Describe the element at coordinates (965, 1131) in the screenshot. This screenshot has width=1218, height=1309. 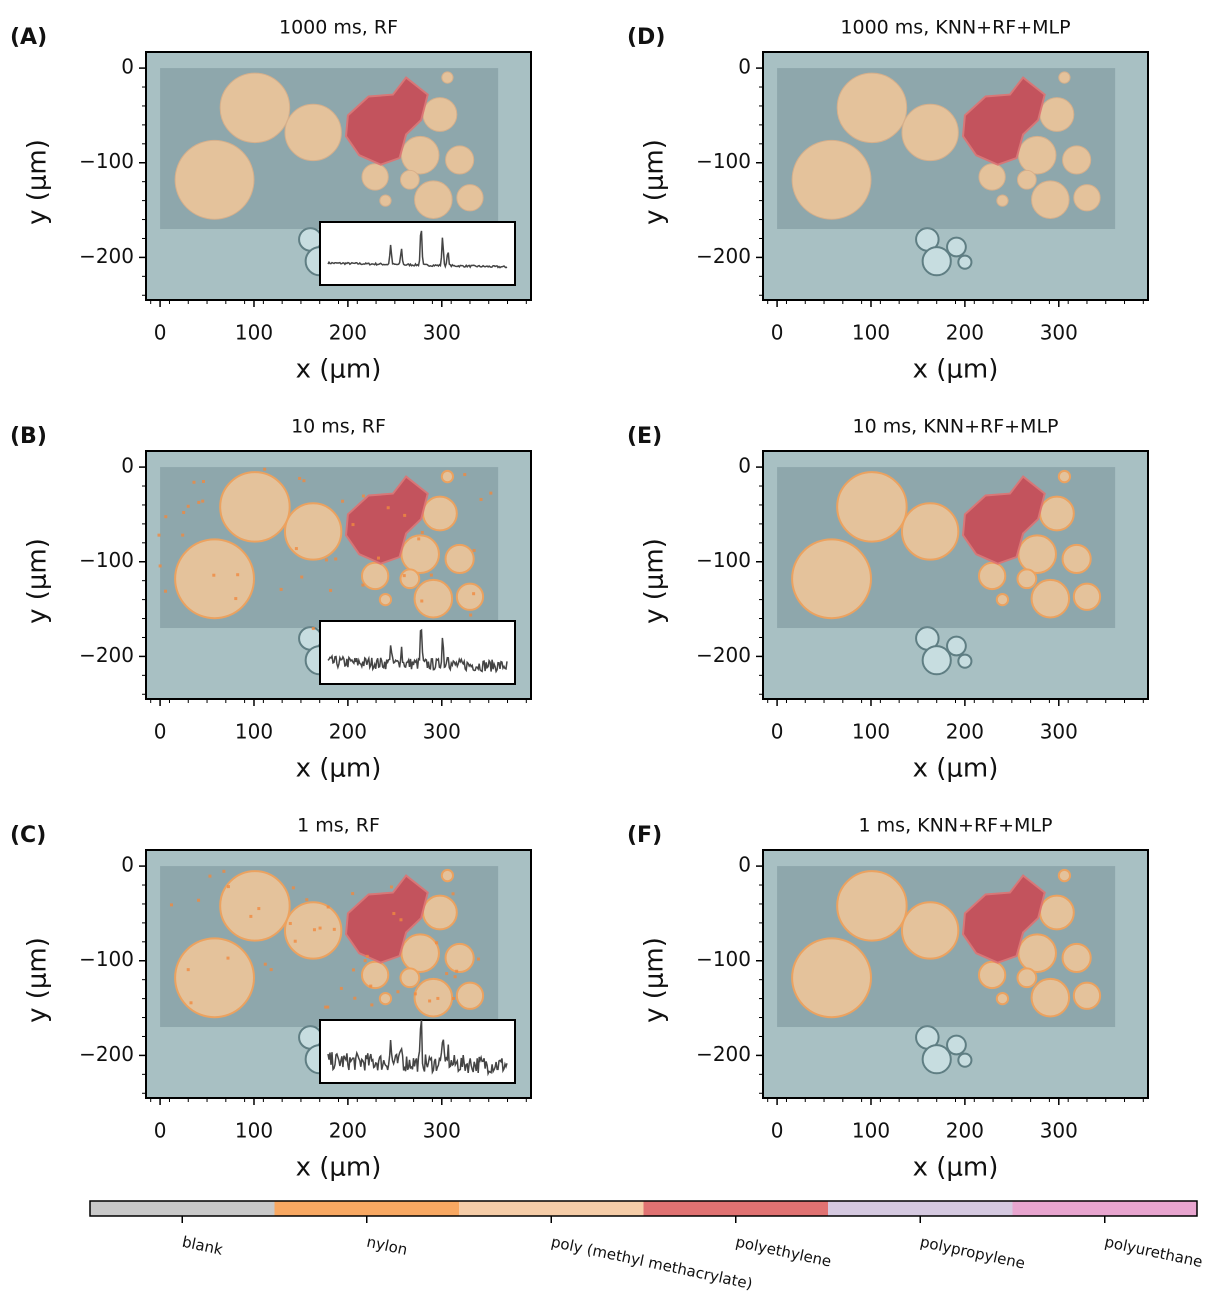
I see `x-tick-label: 200` at that location.